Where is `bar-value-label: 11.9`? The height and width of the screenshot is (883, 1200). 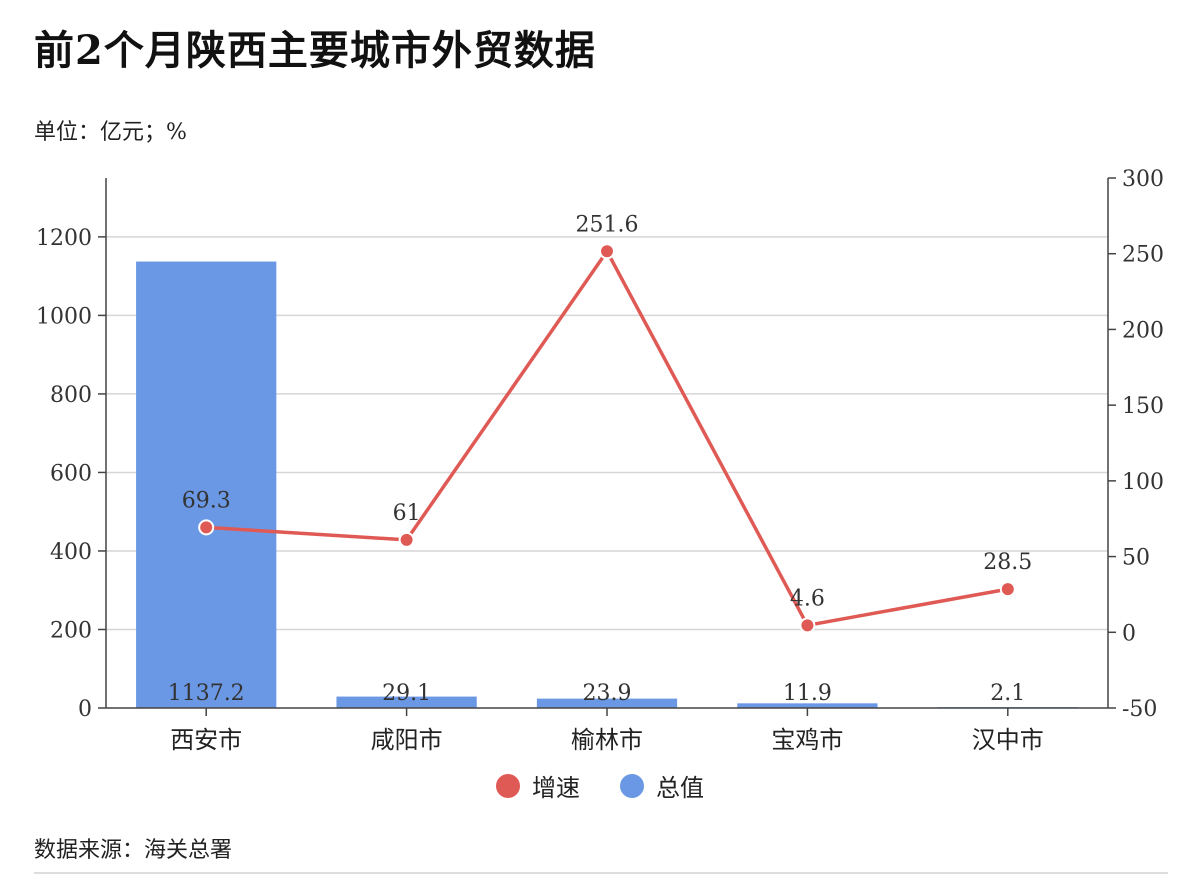 bar-value-label: 11.9 is located at coordinates (807, 693).